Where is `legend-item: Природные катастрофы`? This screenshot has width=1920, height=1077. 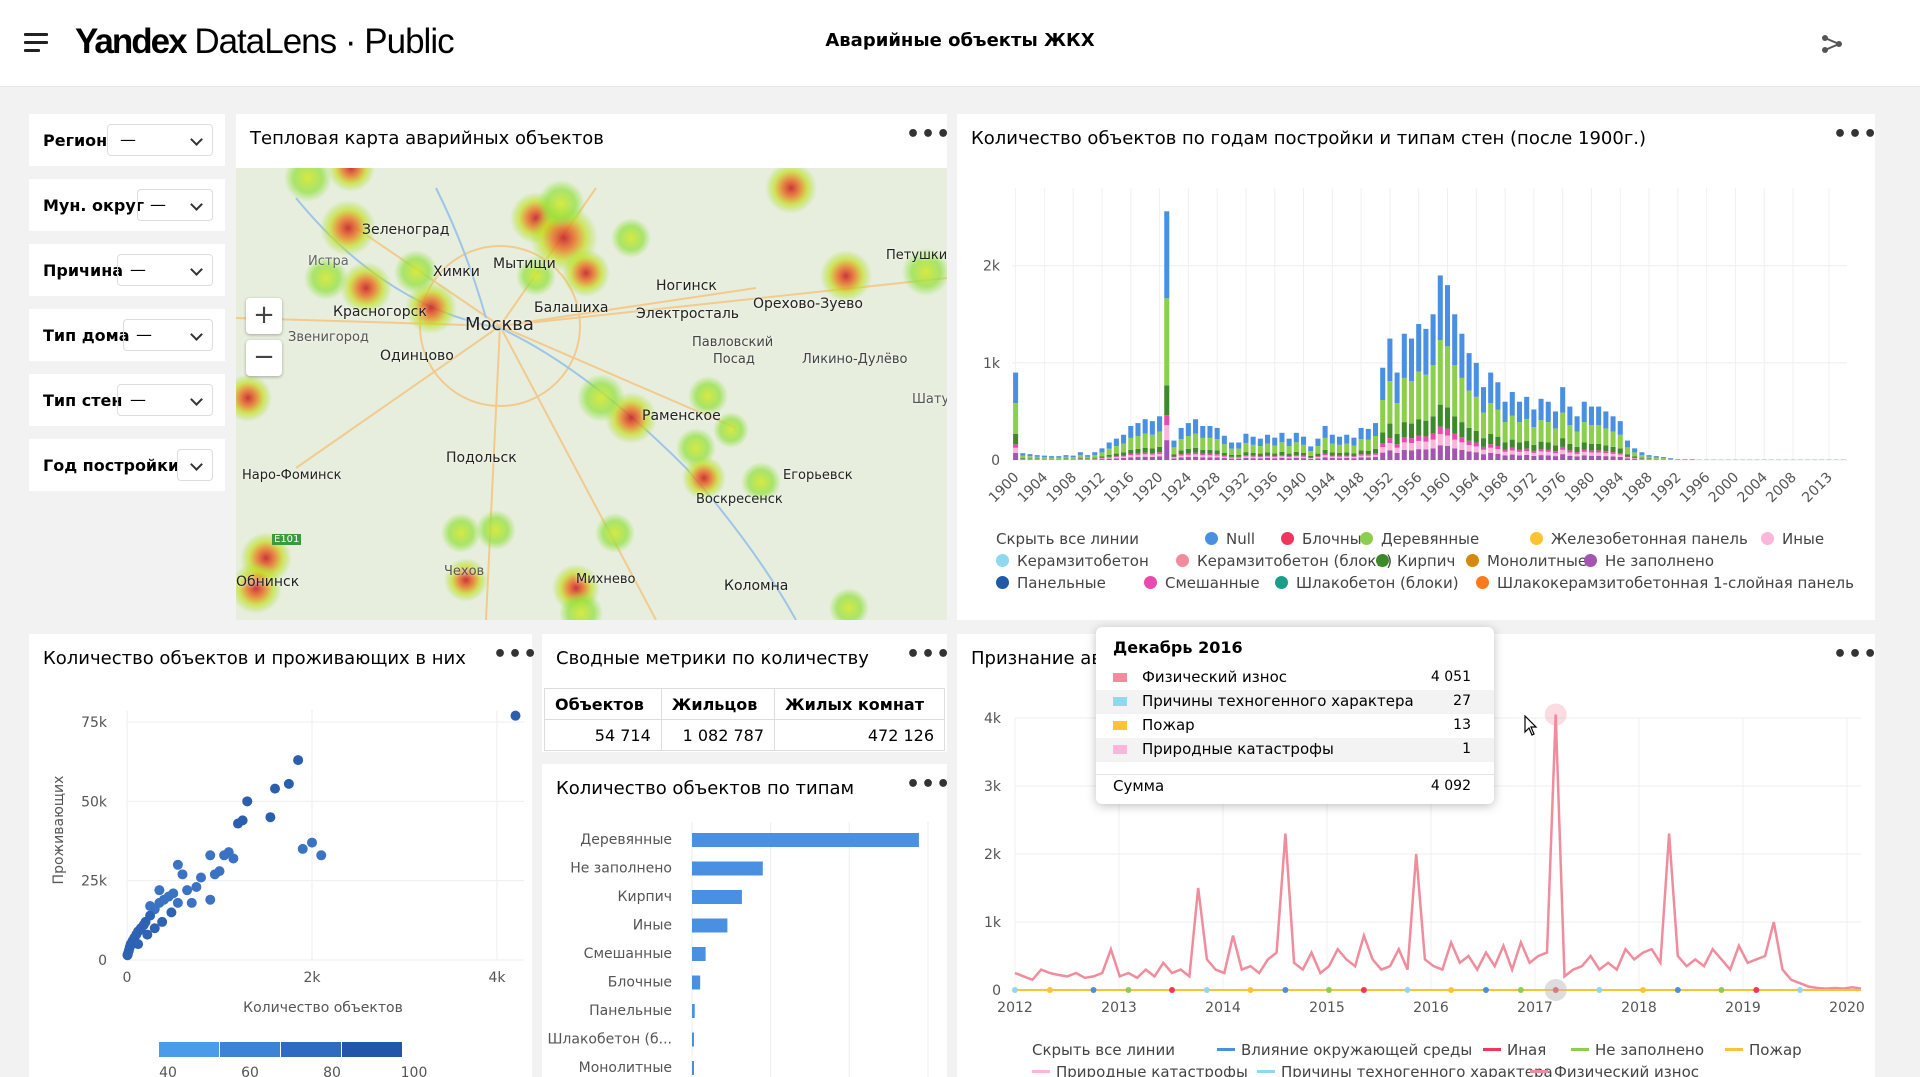 legend-item: Природные катастрофы is located at coordinates (1140, 1070).